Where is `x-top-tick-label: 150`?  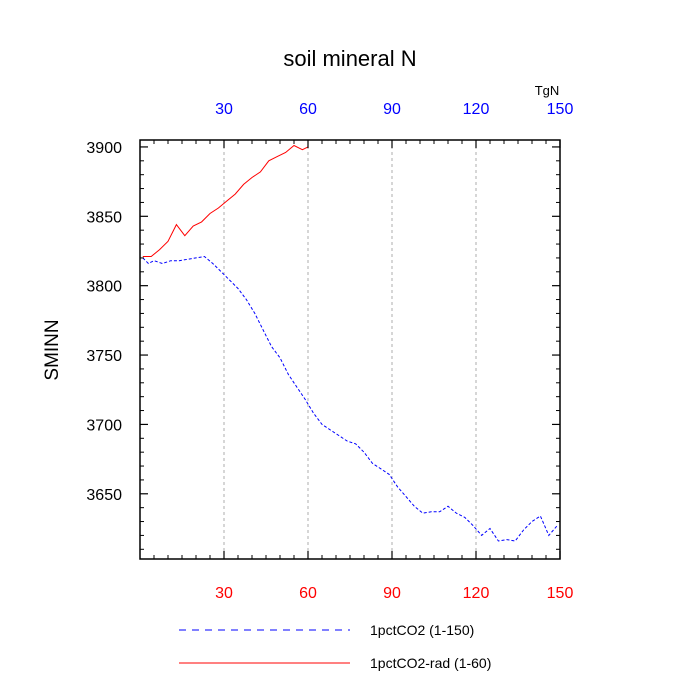 x-top-tick-label: 150 is located at coordinates (560, 109).